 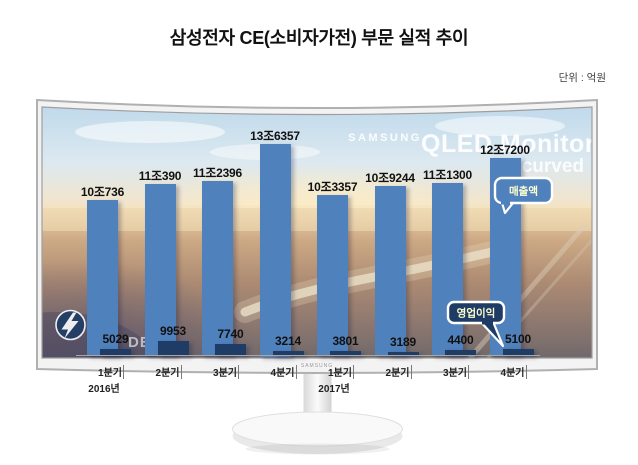 What do you see at coordinates (70, 325) in the screenshot?
I see `thunderbolt-logo-icon` at bounding box center [70, 325].